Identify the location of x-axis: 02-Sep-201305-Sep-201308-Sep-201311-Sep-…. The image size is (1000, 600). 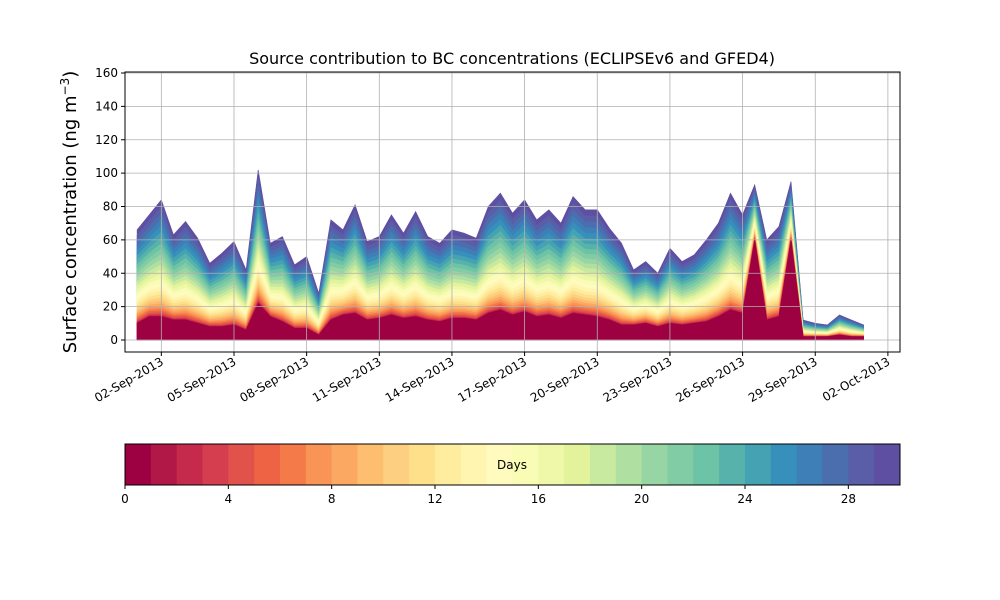
(492, 378).